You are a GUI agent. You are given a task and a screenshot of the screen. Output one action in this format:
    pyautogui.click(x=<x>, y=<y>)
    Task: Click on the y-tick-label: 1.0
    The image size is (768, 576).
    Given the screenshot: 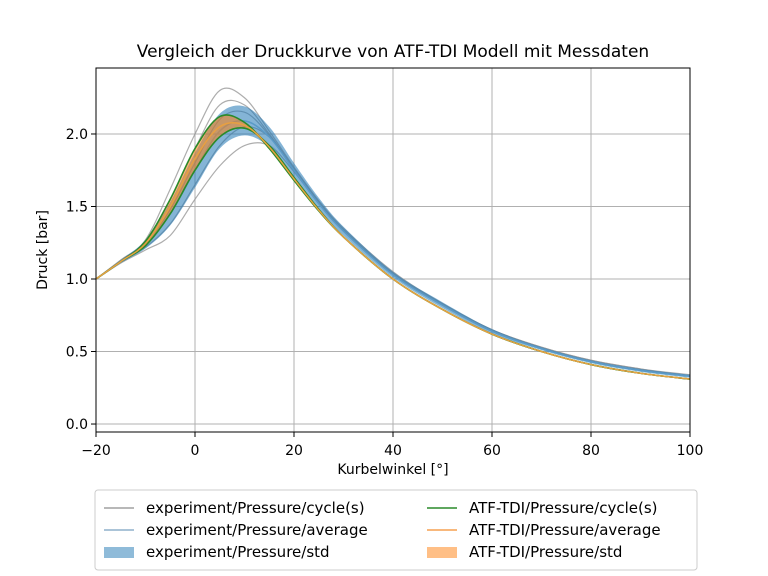 What is the action you would take?
    pyautogui.click(x=77, y=280)
    